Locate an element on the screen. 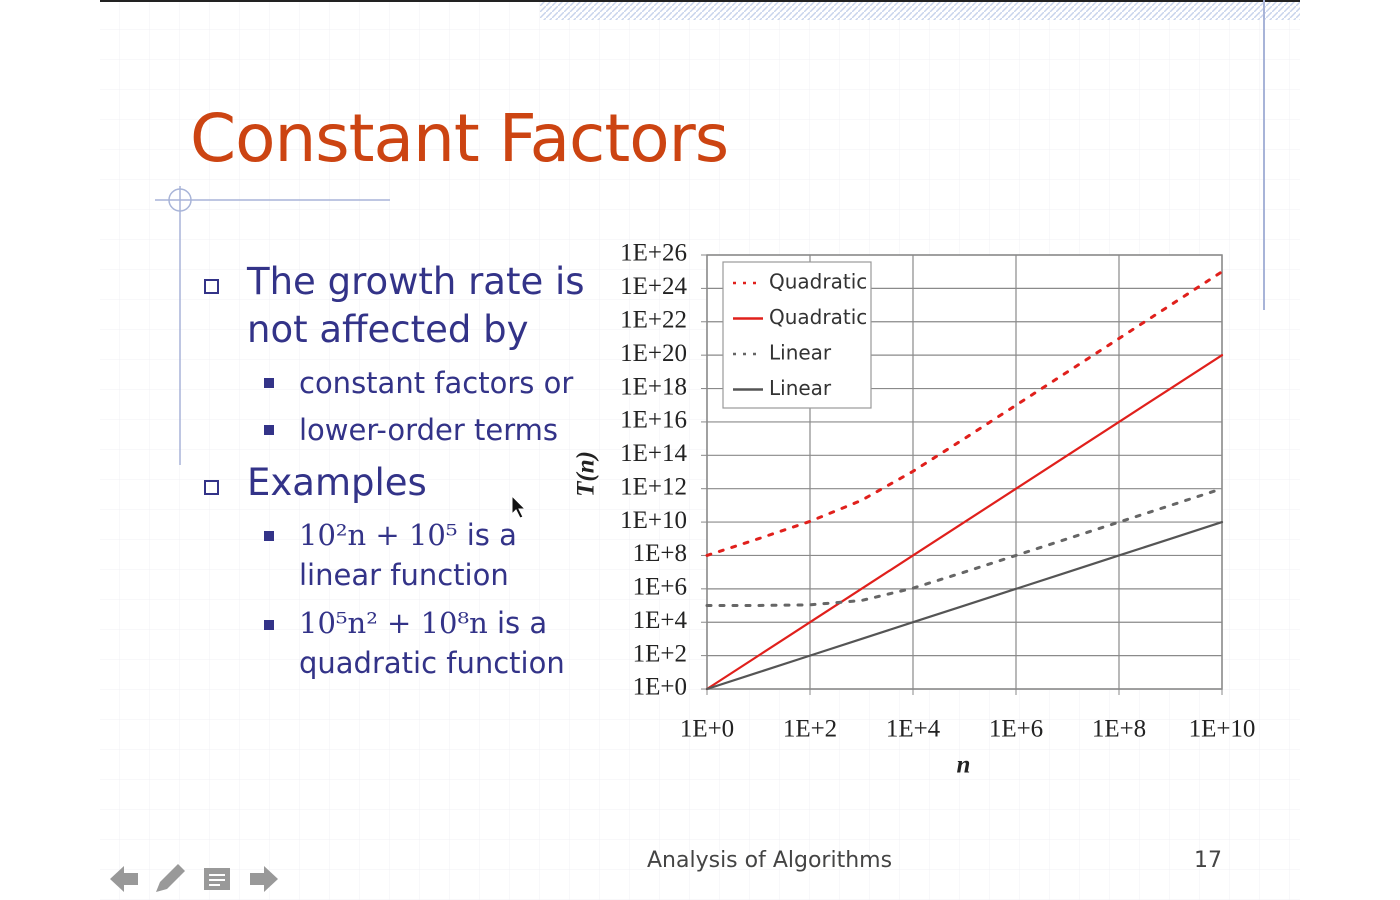 This screenshot has width=1400, height=900. y-tick-label: 1E+4 is located at coordinates (660, 620).